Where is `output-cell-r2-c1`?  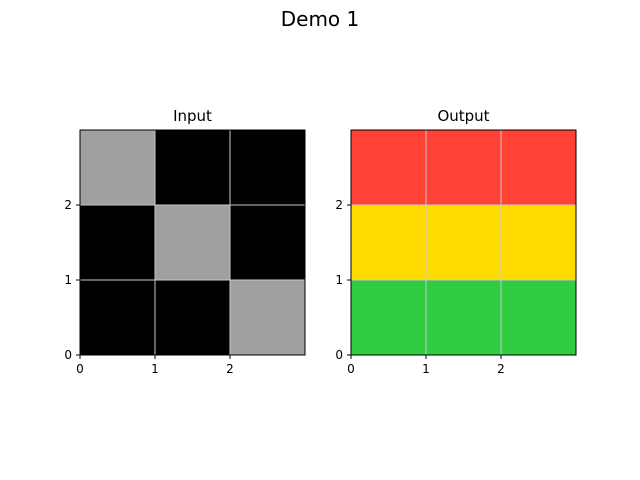
output-cell-r2-c1 is located at coordinates (464, 318).